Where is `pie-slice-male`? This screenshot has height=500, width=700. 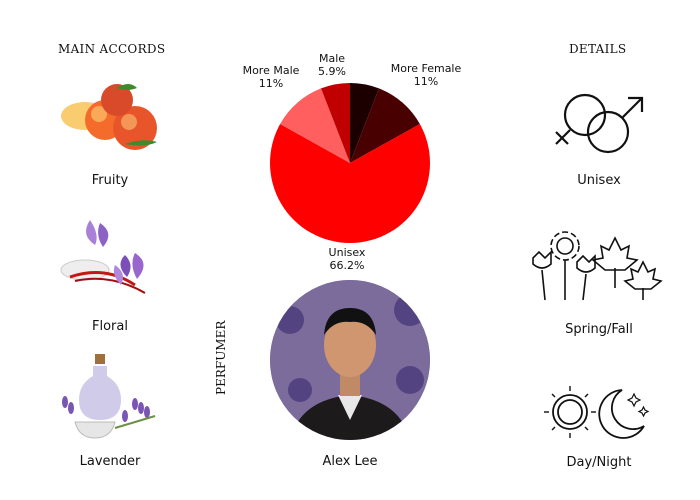
pie-slice-male is located at coordinates (335, 123).